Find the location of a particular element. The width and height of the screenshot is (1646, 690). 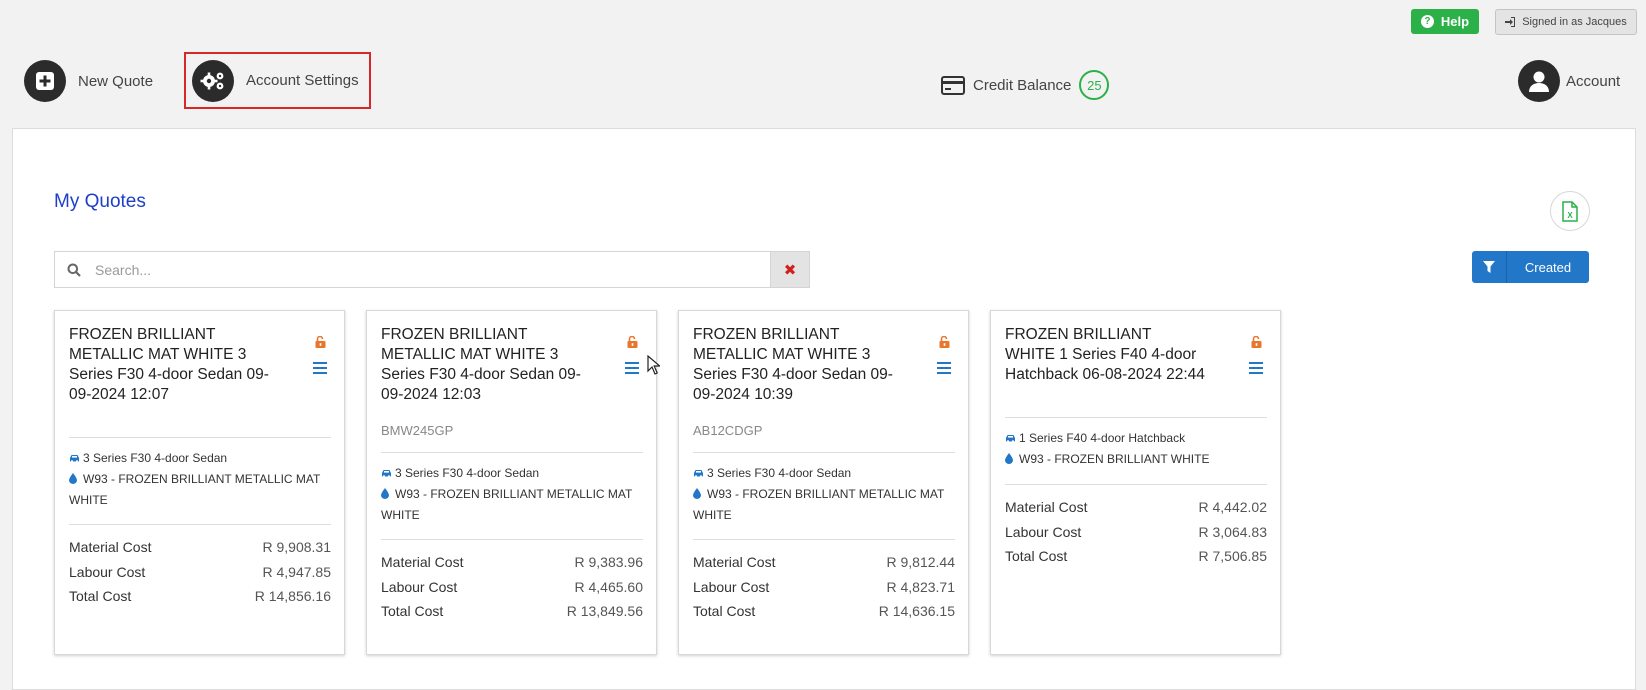

export-excel-button: X is located at coordinates (1570, 211).